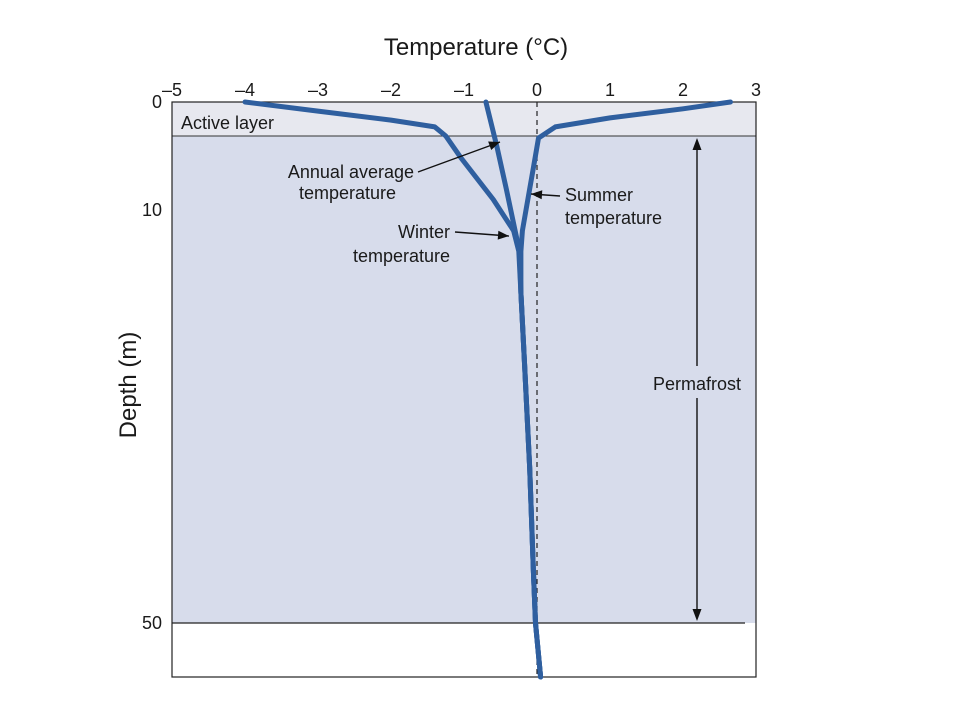  I want to click on y-tick-label: 0, so click(157, 102).